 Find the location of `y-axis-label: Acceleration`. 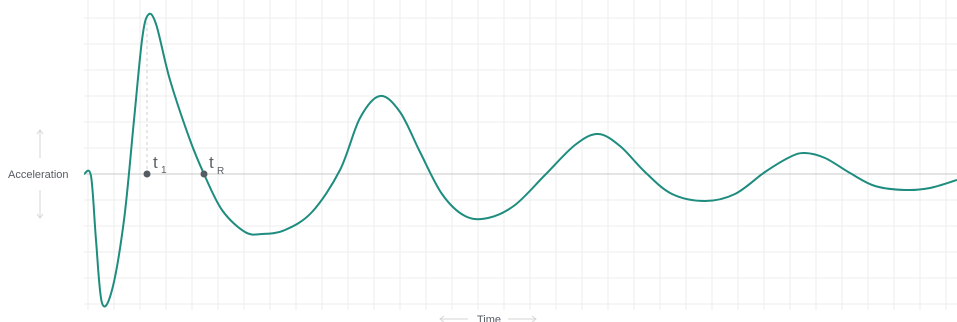

y-axis-label: Acceleration is located at coordinates (38, 175).